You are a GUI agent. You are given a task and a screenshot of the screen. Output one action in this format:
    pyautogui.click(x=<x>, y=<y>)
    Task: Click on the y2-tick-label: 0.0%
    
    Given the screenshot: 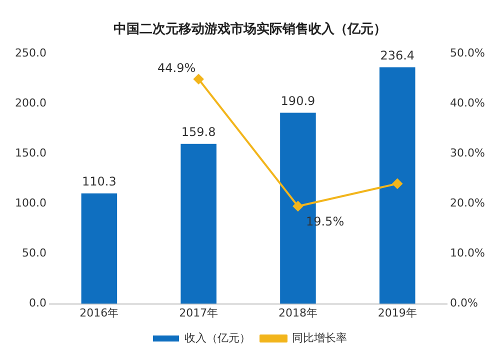 What is the action you would take?
    pyautogui.click(x=464, y=303)
    